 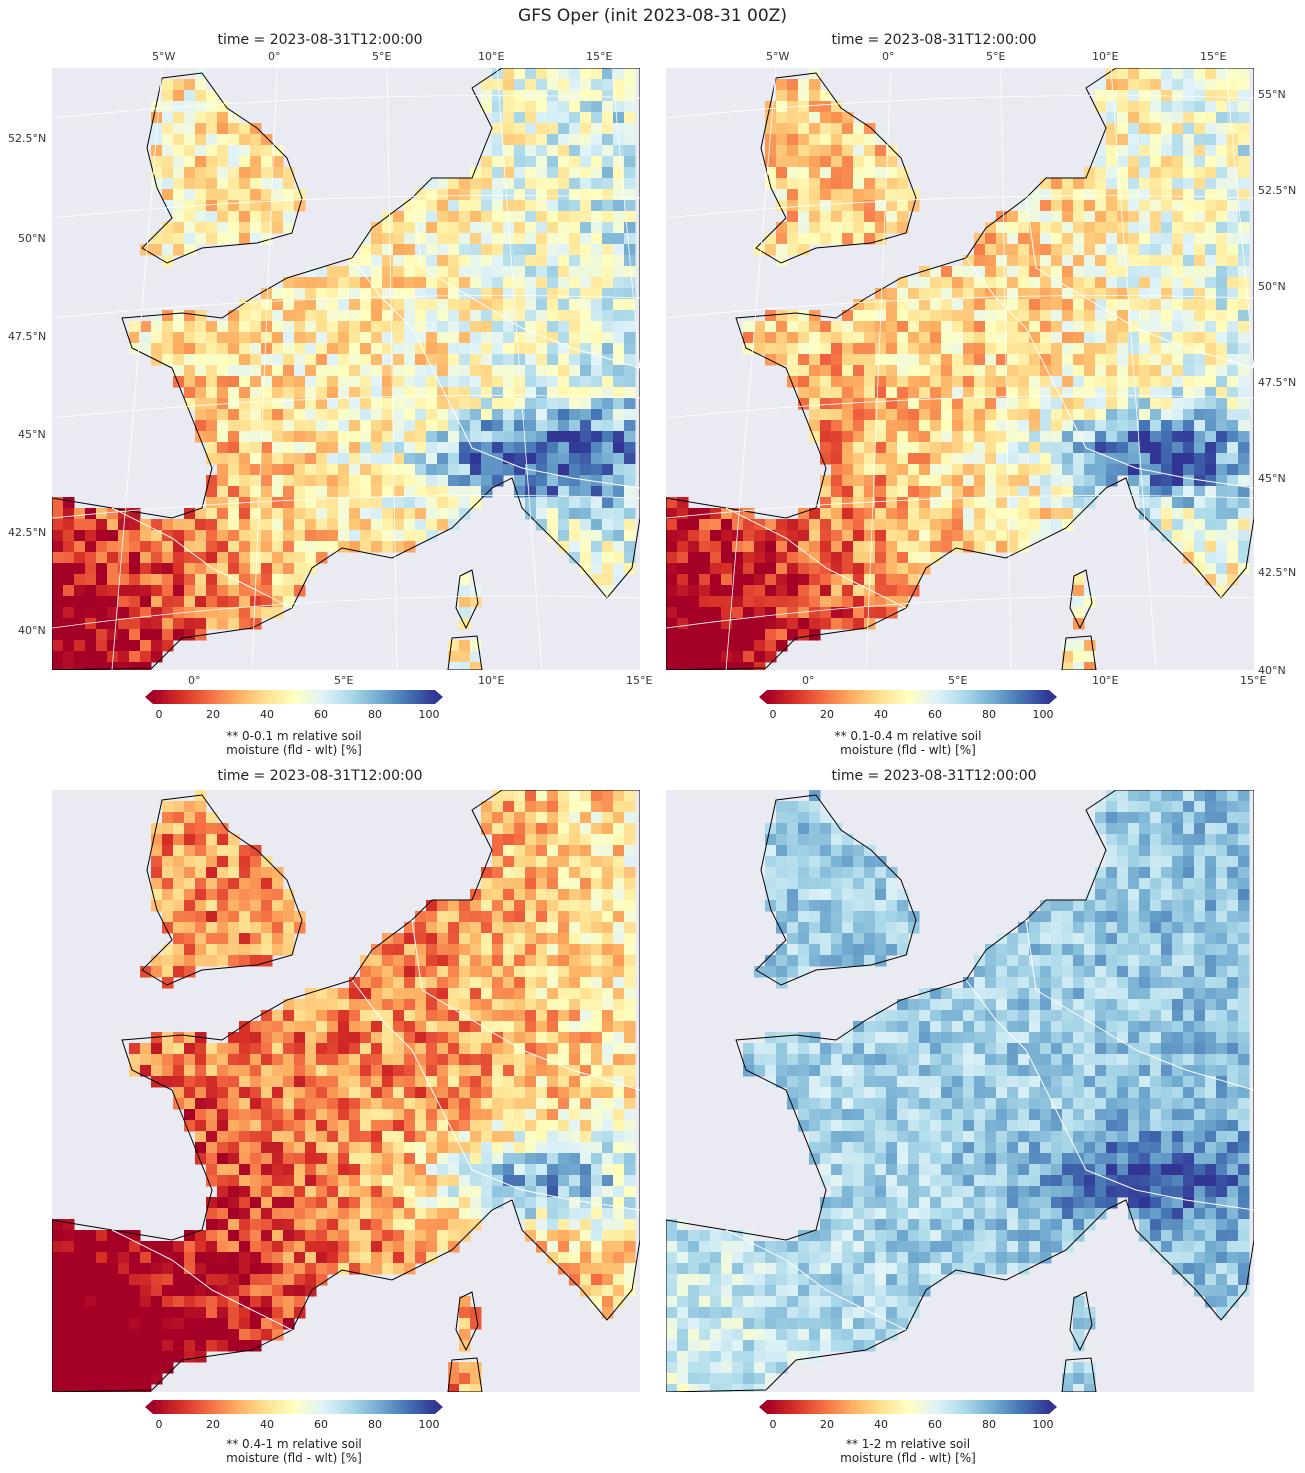 What do you see at coordinates (639, 680) in the screenshot?
I see `bottom-lon-label: 15°E` at bounding box center [639, 680].